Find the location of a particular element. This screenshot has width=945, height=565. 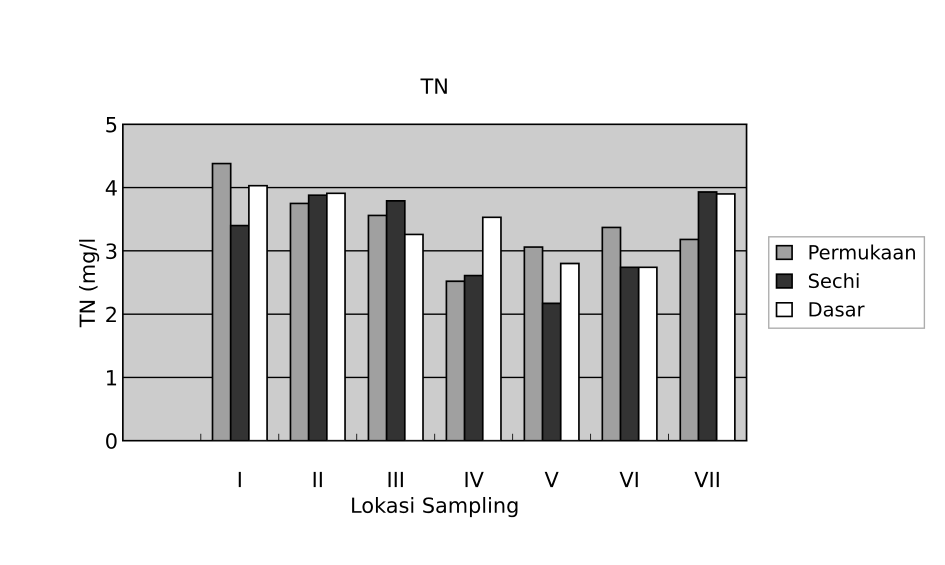

legend-label: Sechi is located at coordinates (833, 280).